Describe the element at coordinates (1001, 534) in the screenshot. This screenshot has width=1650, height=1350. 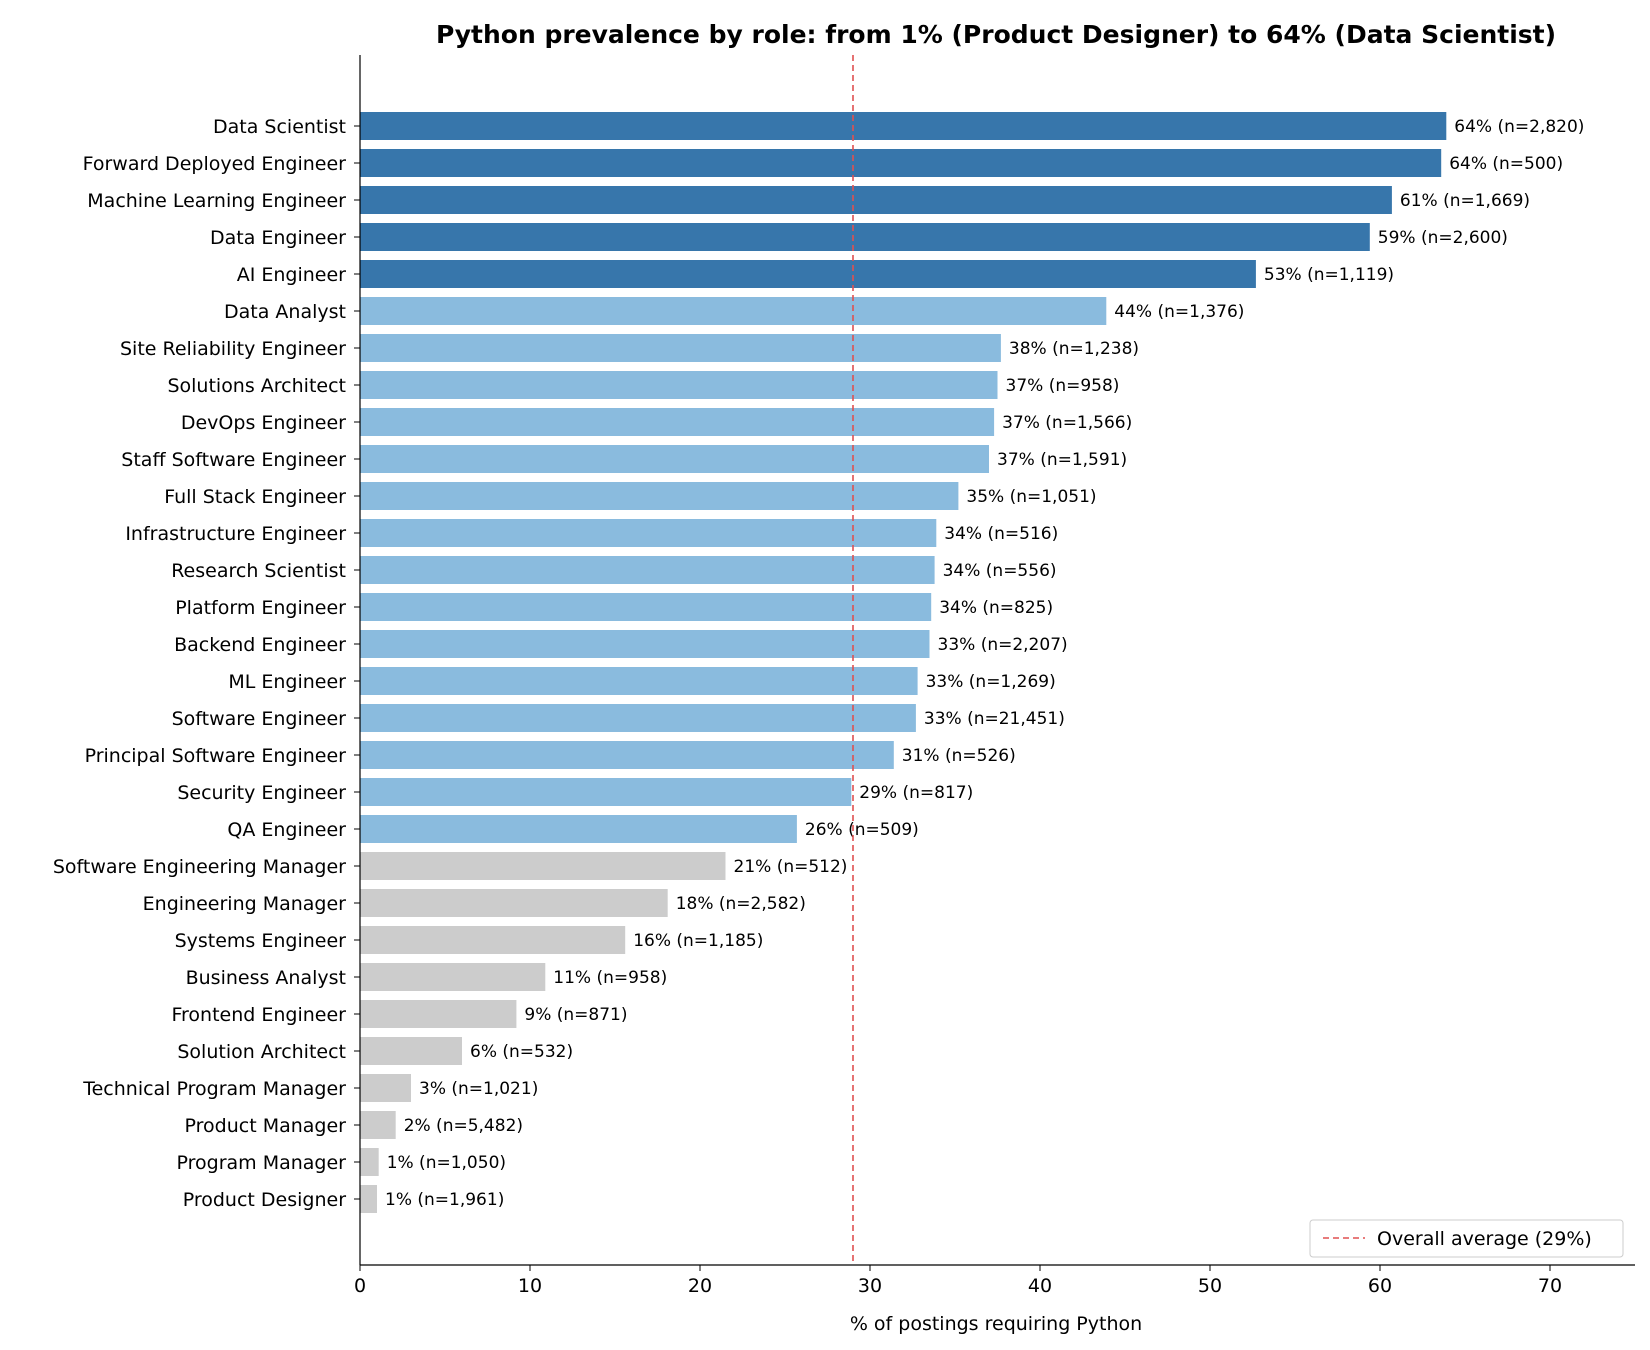
I see `bar-value-label: 34% (n=516)` at that location.